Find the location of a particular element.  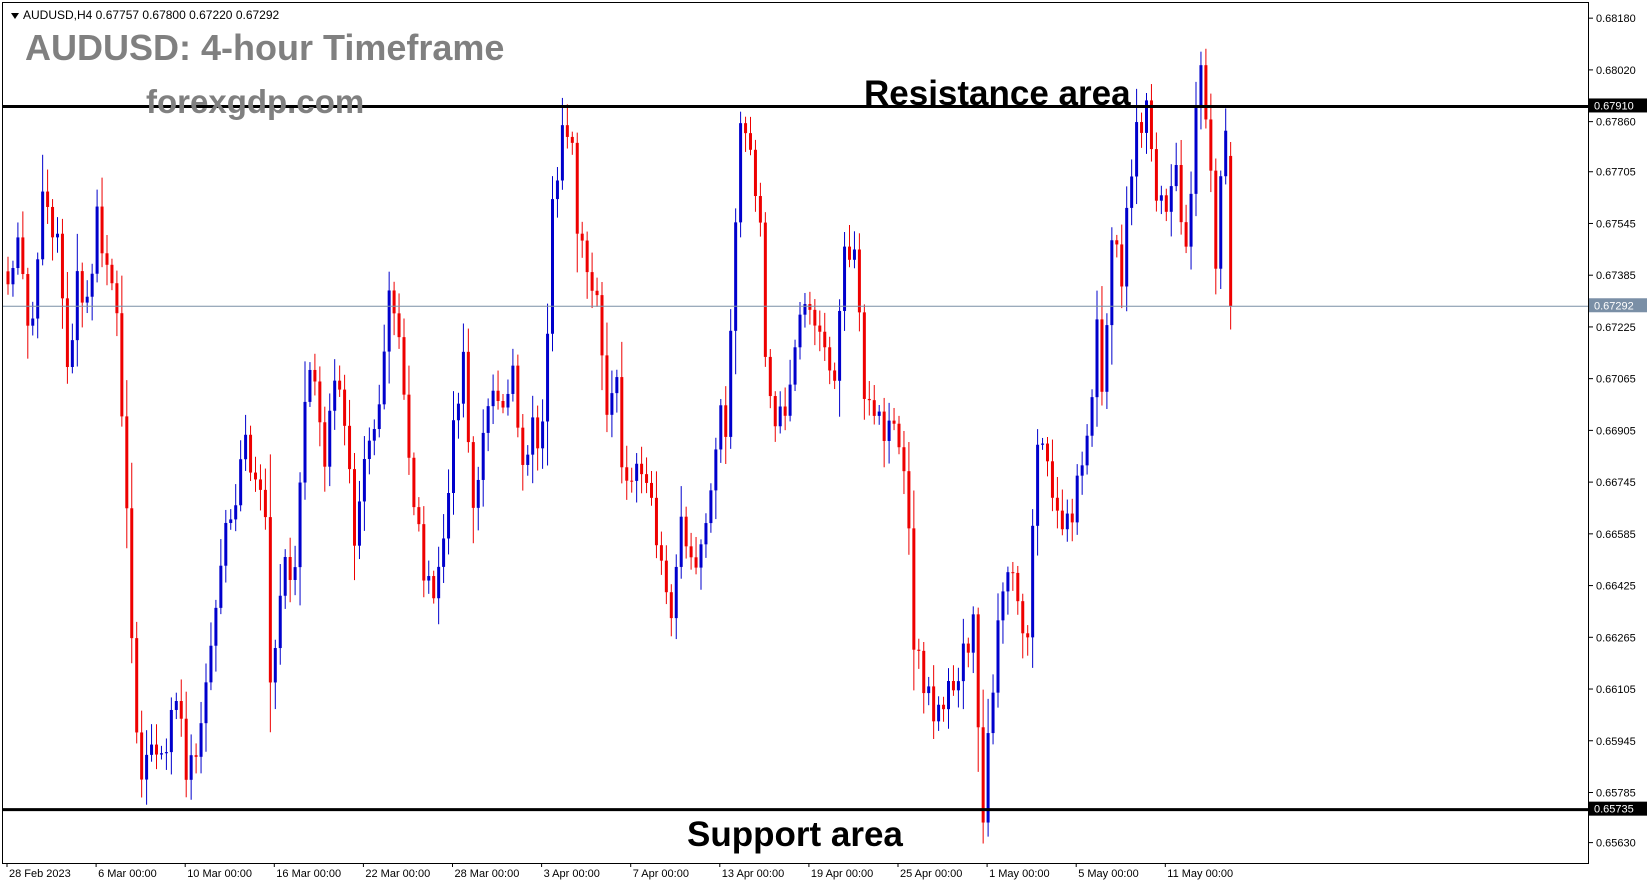

level-price-tag-box is located at coordinates (1618, 808).